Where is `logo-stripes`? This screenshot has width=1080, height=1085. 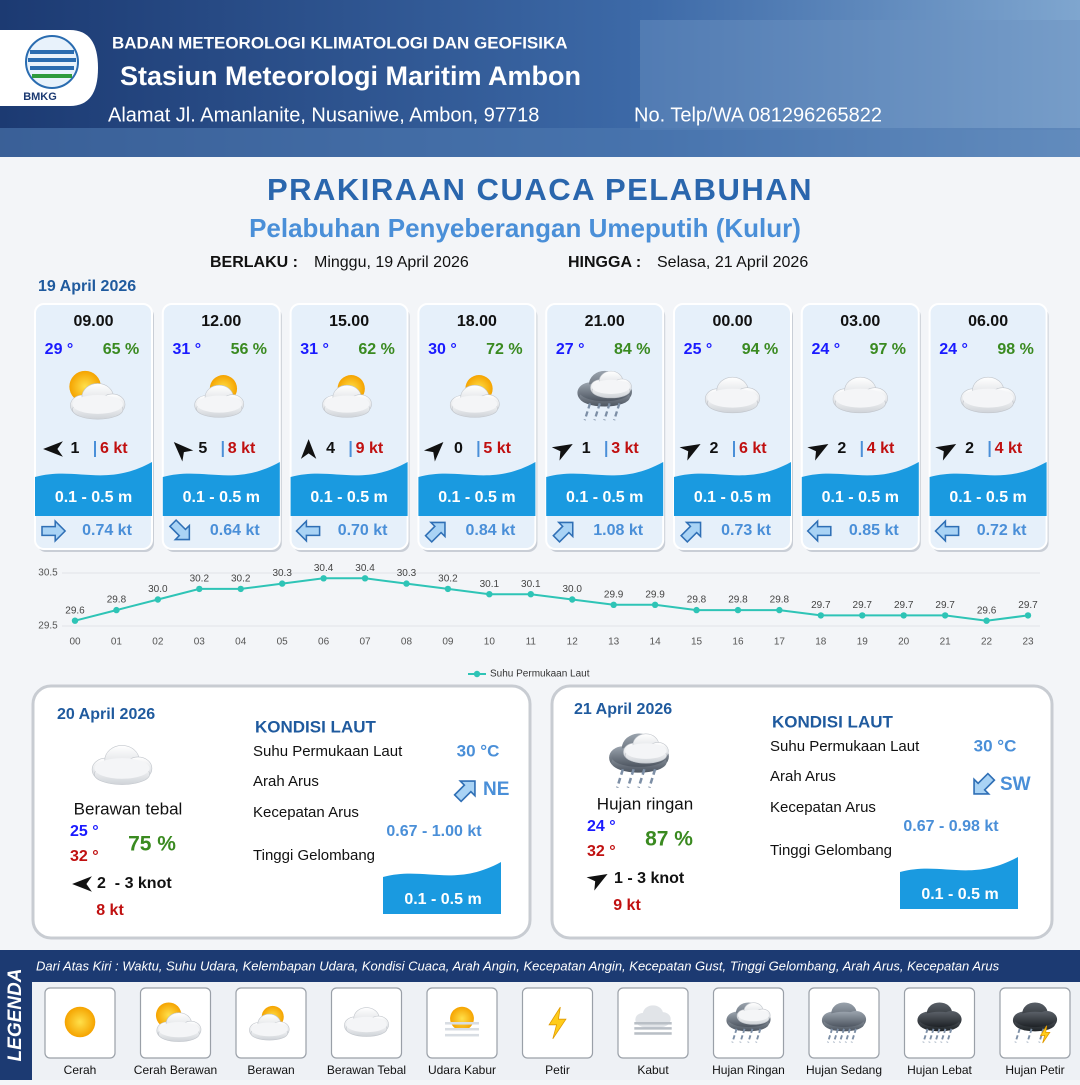
logo-stripes is located at coordinates (52, 60).